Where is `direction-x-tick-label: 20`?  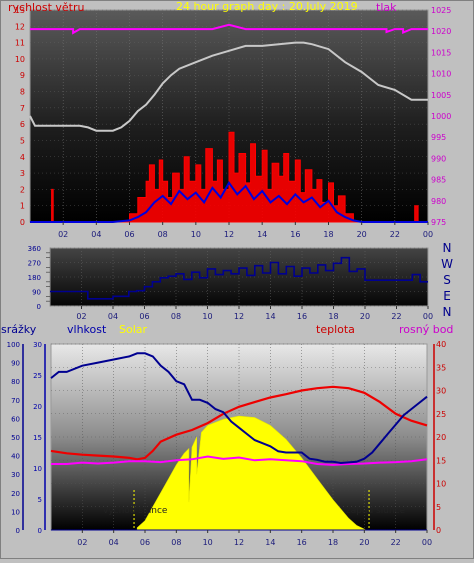
direction-x-tick-label: 20 is located at coordinates (365, 316).